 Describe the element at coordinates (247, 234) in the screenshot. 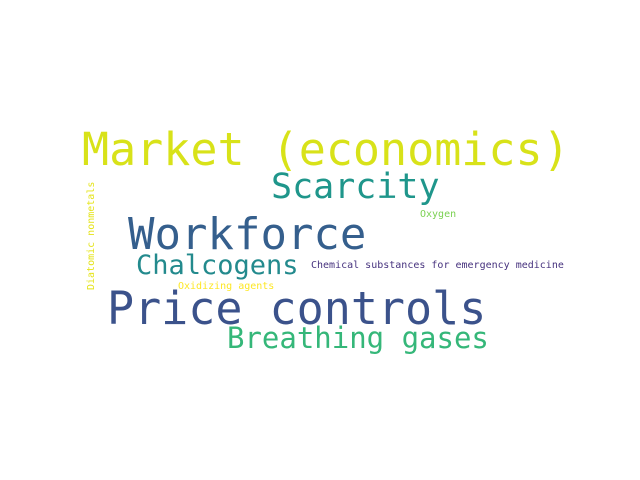

I see `word-workforce: Workforce` at that location.